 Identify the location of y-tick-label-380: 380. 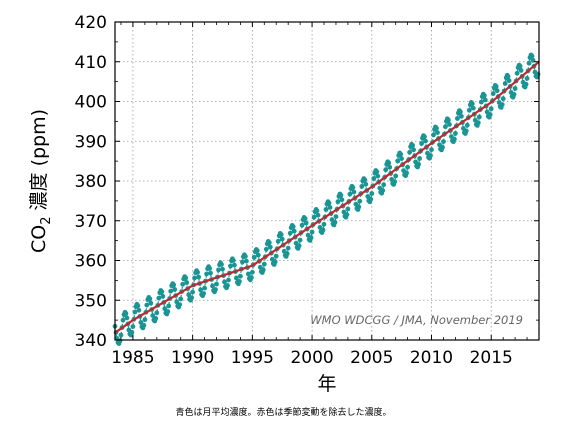
(91, 182).